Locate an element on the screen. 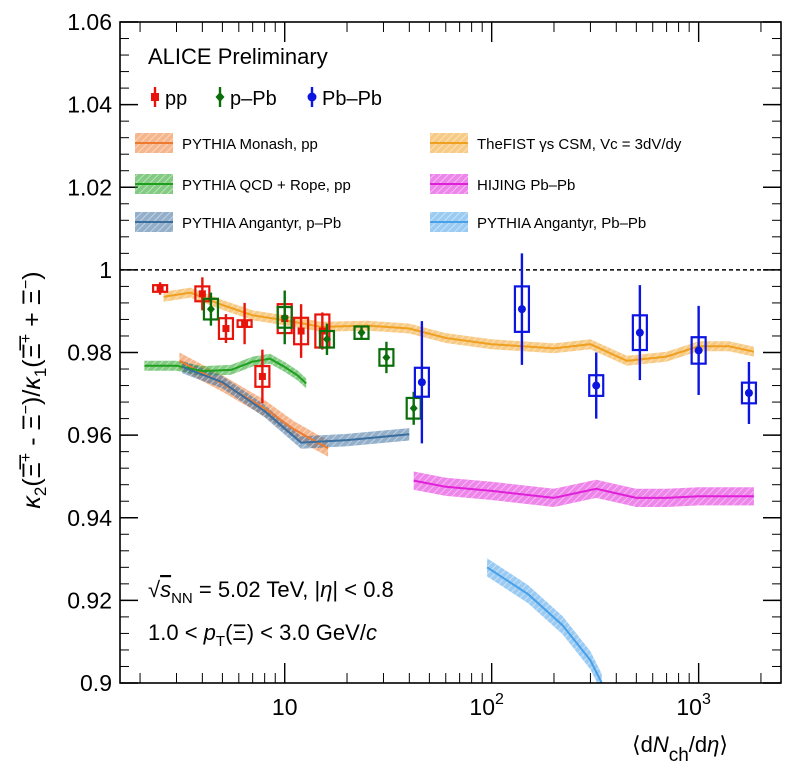 Image resolution: width=797 pixels, height=778 pixels. legend-model-label: HIJING Pb–Pb is located at coordinates (526, 185).